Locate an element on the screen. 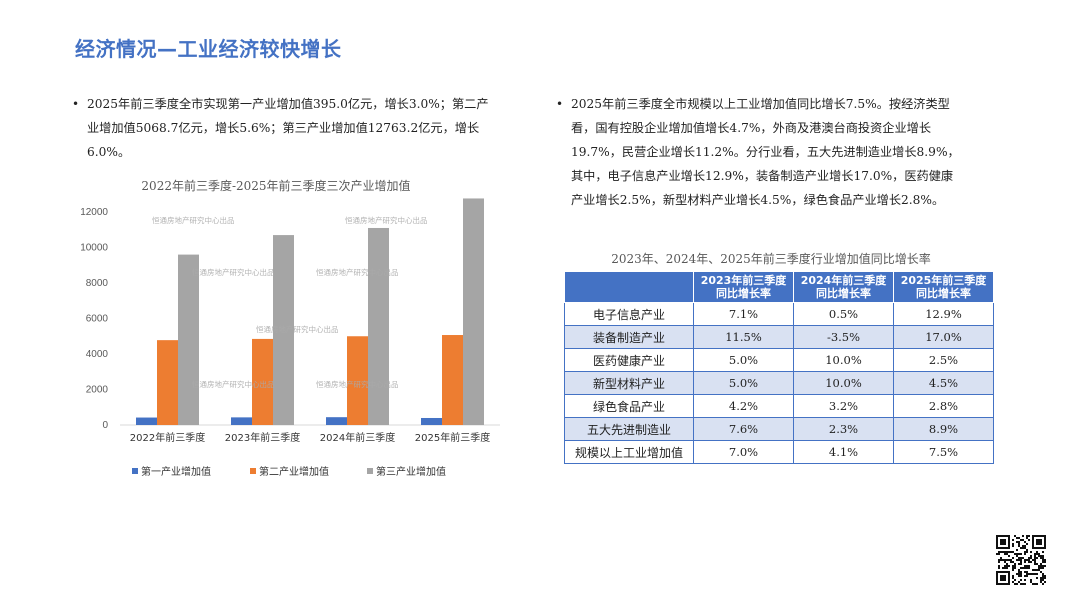  row-value: 2.3% is located at coordinates (843, 429).